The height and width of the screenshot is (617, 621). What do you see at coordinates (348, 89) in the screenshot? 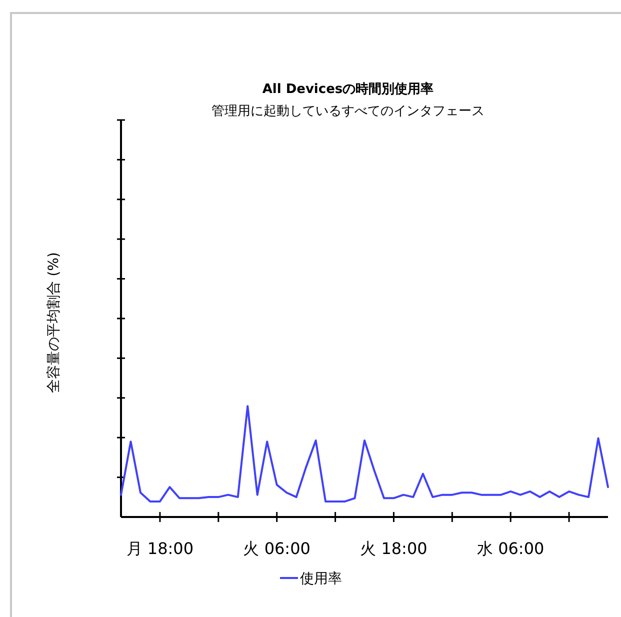
I see `chart-title: All Devicesの時間別使用率` at bounding box center [348, 89].